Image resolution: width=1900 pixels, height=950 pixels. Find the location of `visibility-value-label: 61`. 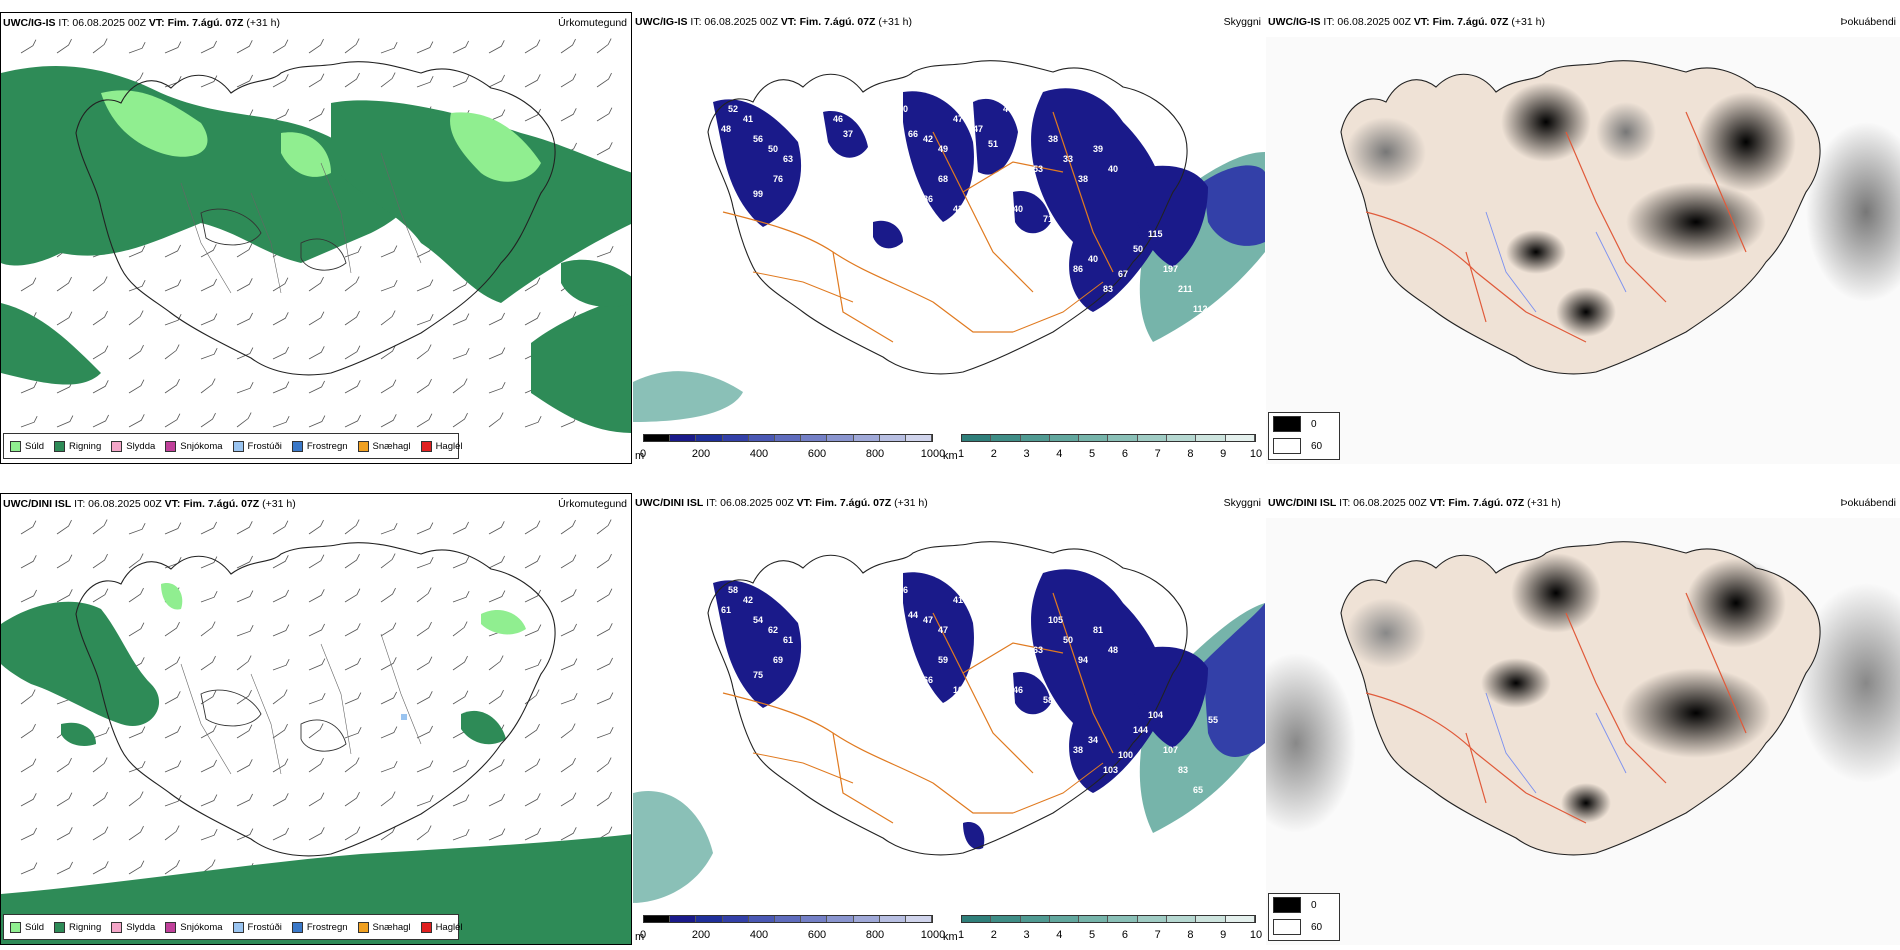

visibility-value-label: 61 is located at coordinates (788, 640).